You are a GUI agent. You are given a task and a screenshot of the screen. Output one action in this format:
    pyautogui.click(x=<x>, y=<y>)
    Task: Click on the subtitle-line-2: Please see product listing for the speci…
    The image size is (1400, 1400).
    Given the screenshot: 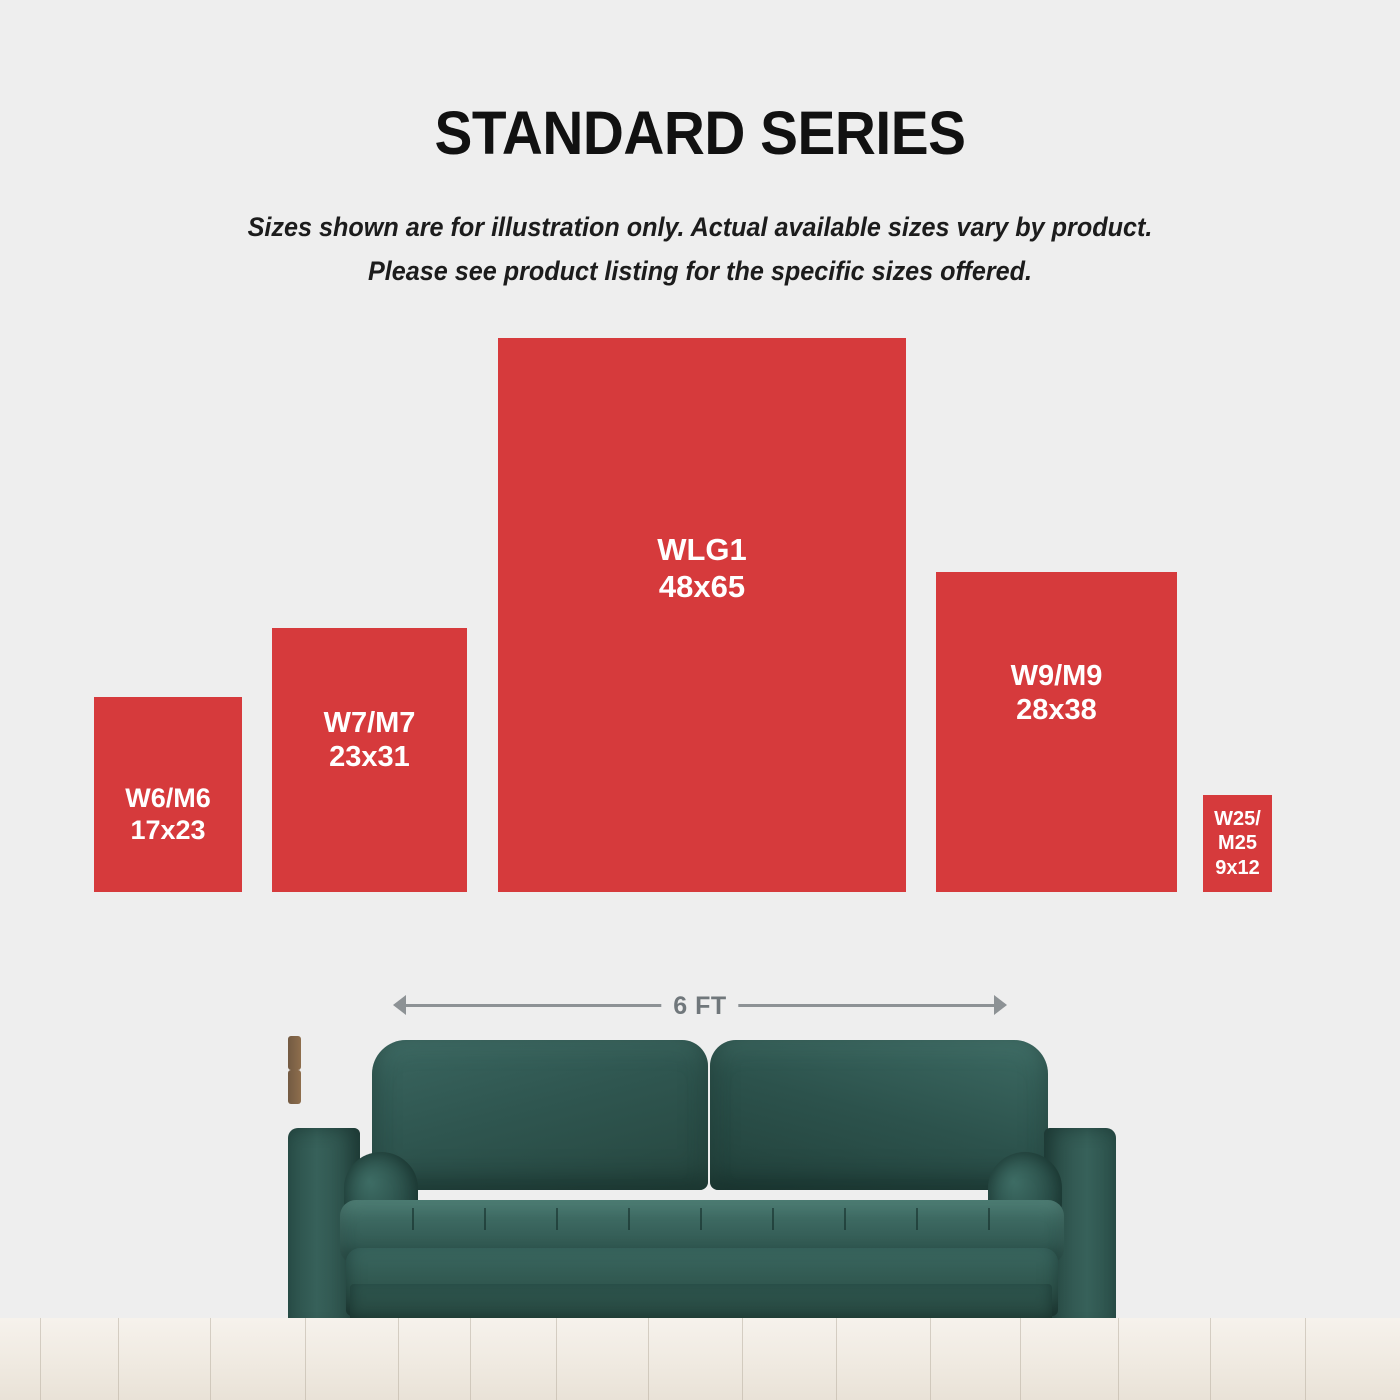 What is the action you would take?
    pyautogui.click(x=700, y=271)
    